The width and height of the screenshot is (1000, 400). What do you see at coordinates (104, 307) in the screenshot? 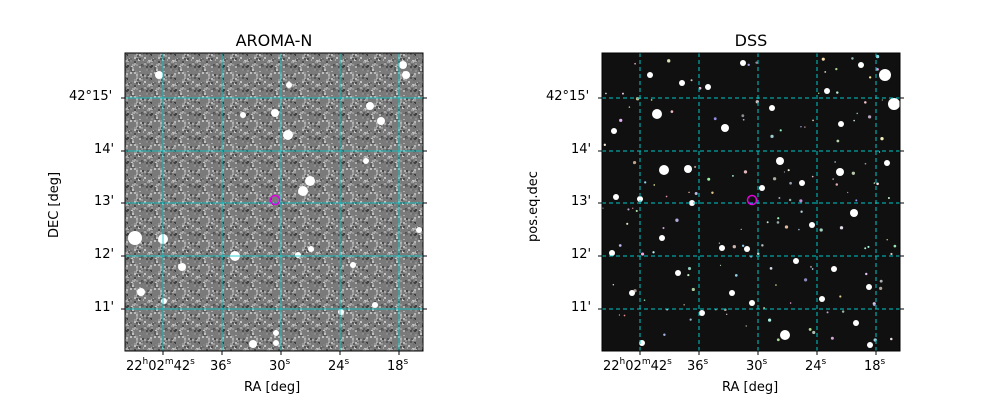
I see `dec-tick-label: 11'` at bounding box center [104, 307].